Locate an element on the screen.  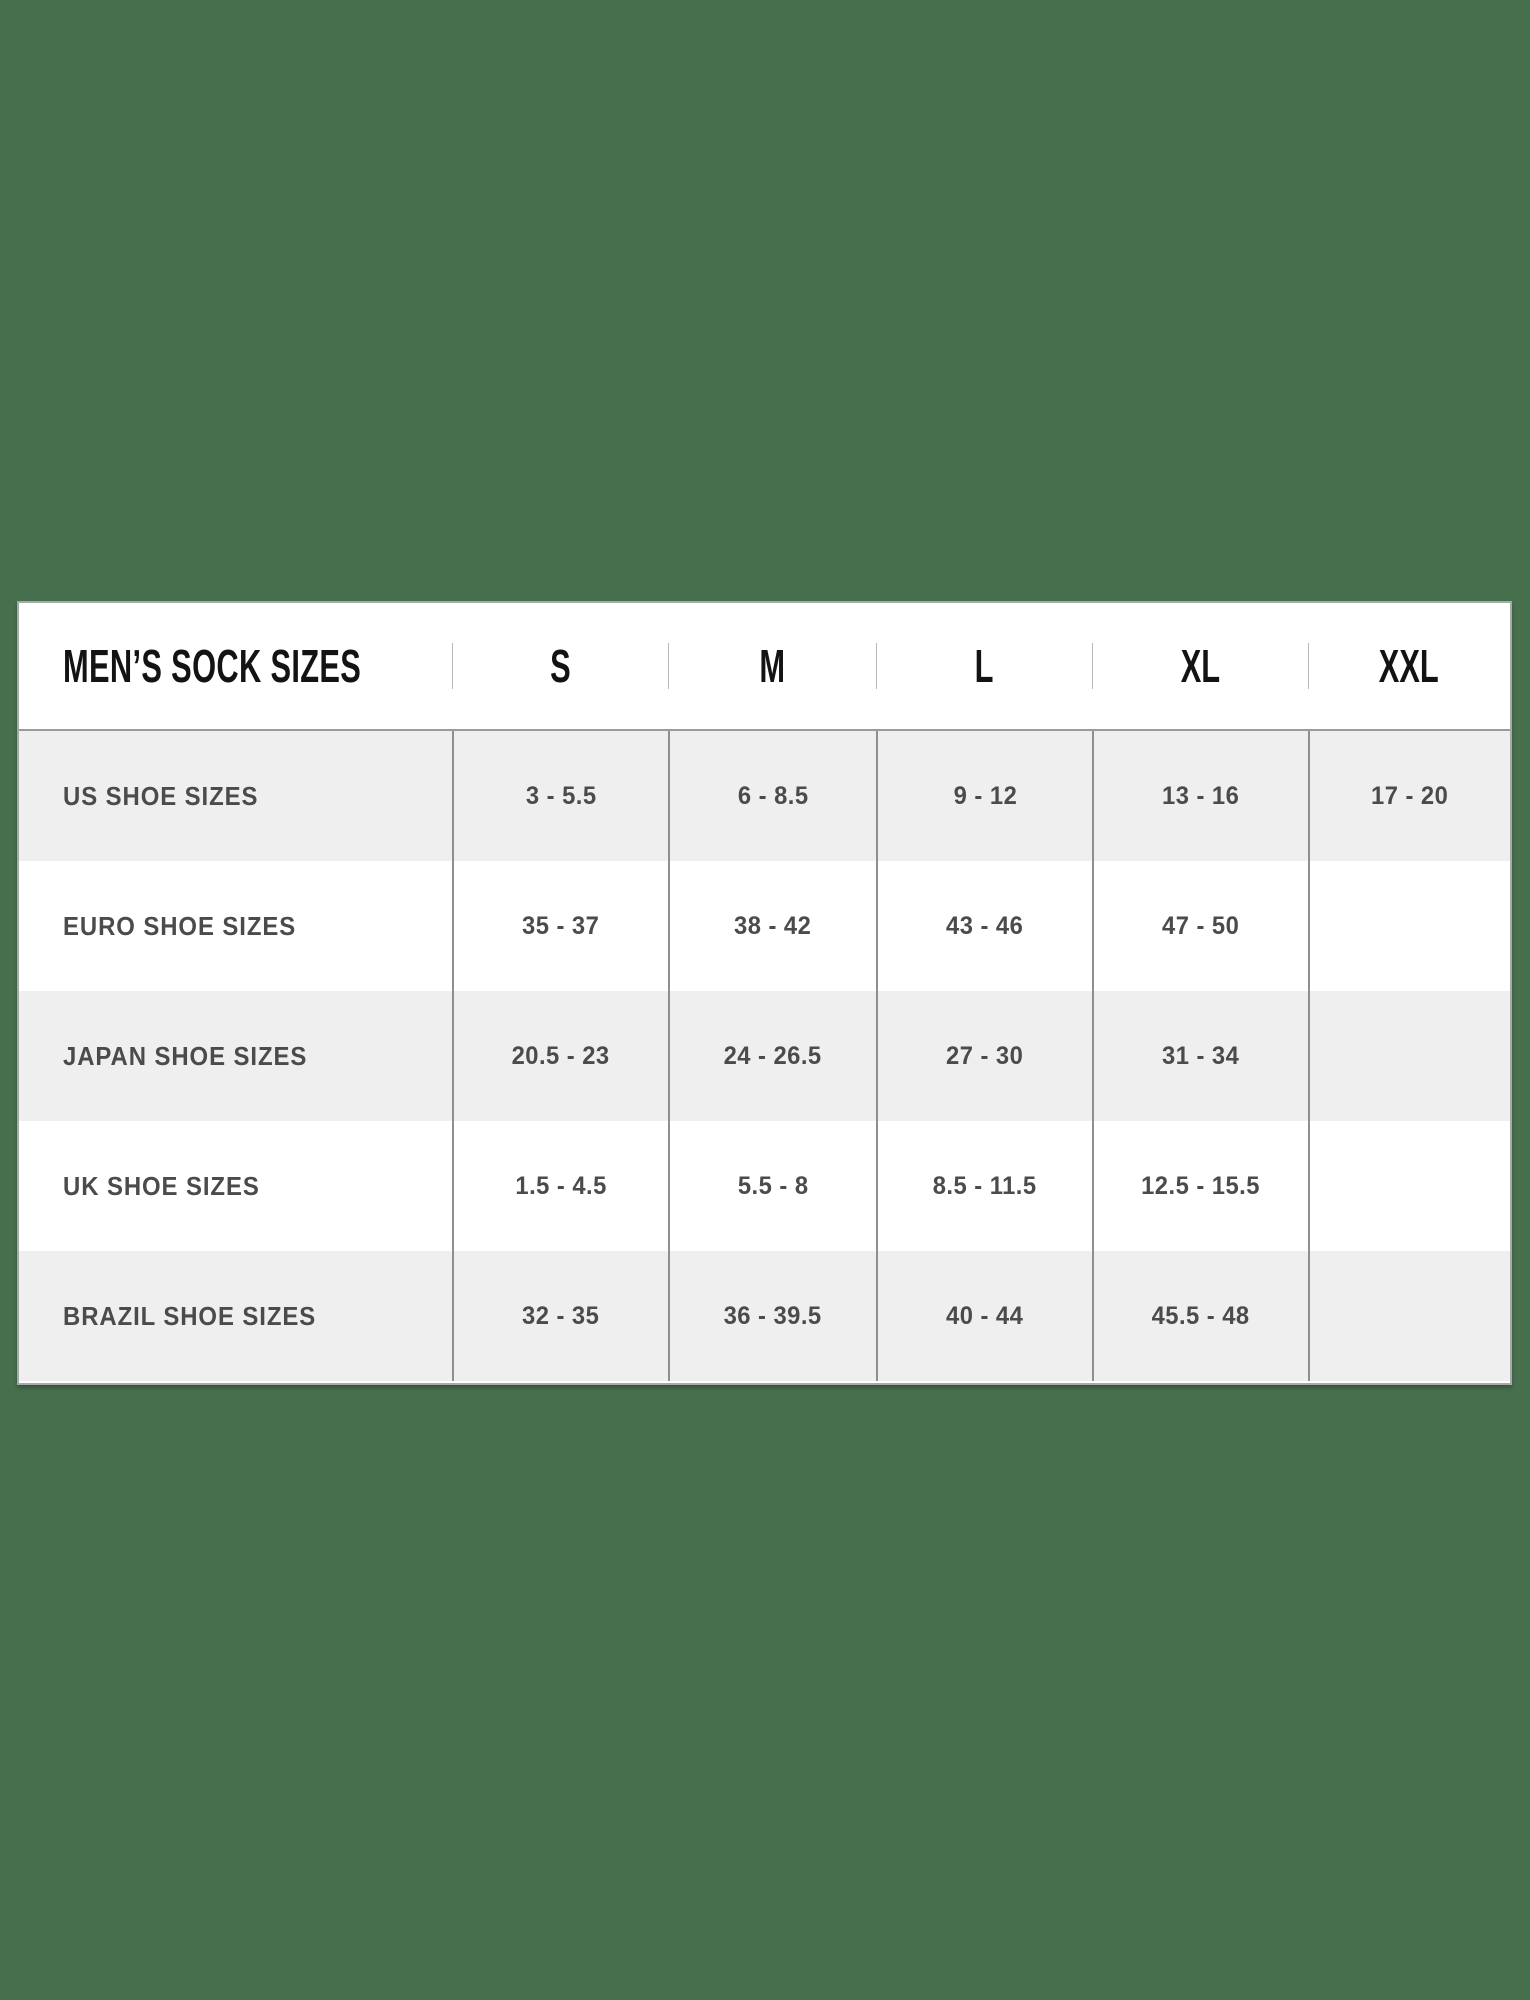
column-header-label: S is located at coordinates (560, 666).